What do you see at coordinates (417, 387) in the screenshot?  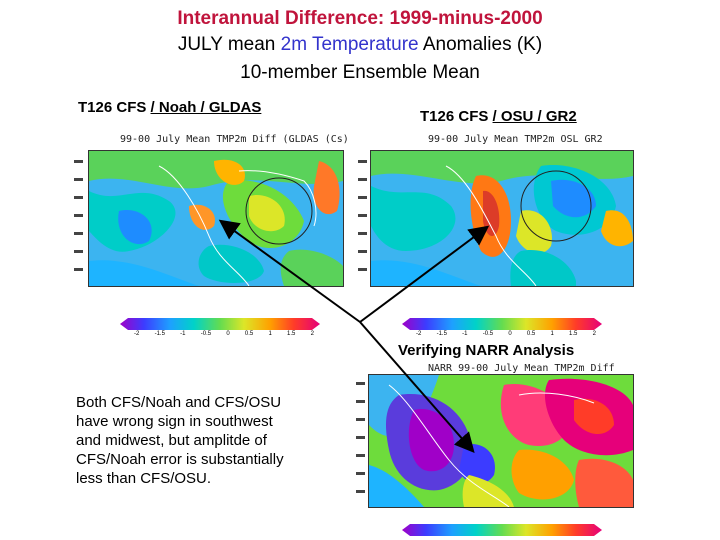 I see `arrow-to-narr` at bounding box center [417, 387].